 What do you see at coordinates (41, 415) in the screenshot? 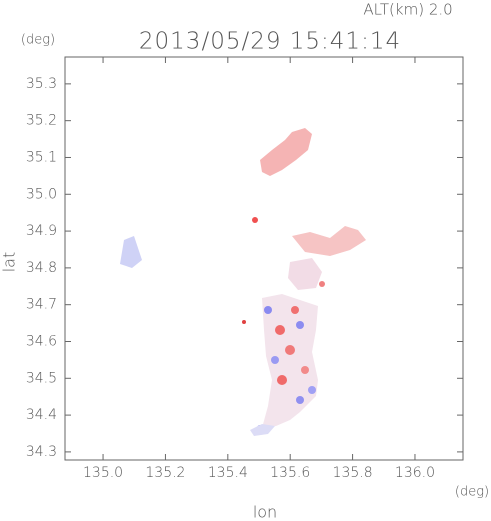
I see `y-tick-label: 34.4` at bounding box center [41, 415].